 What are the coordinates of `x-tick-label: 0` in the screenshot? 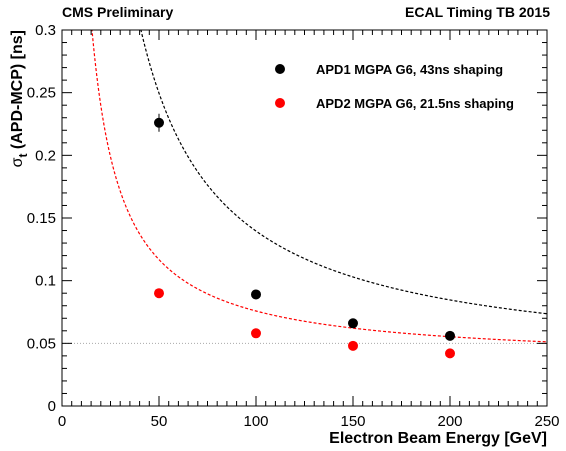 It's located at (62, 421).